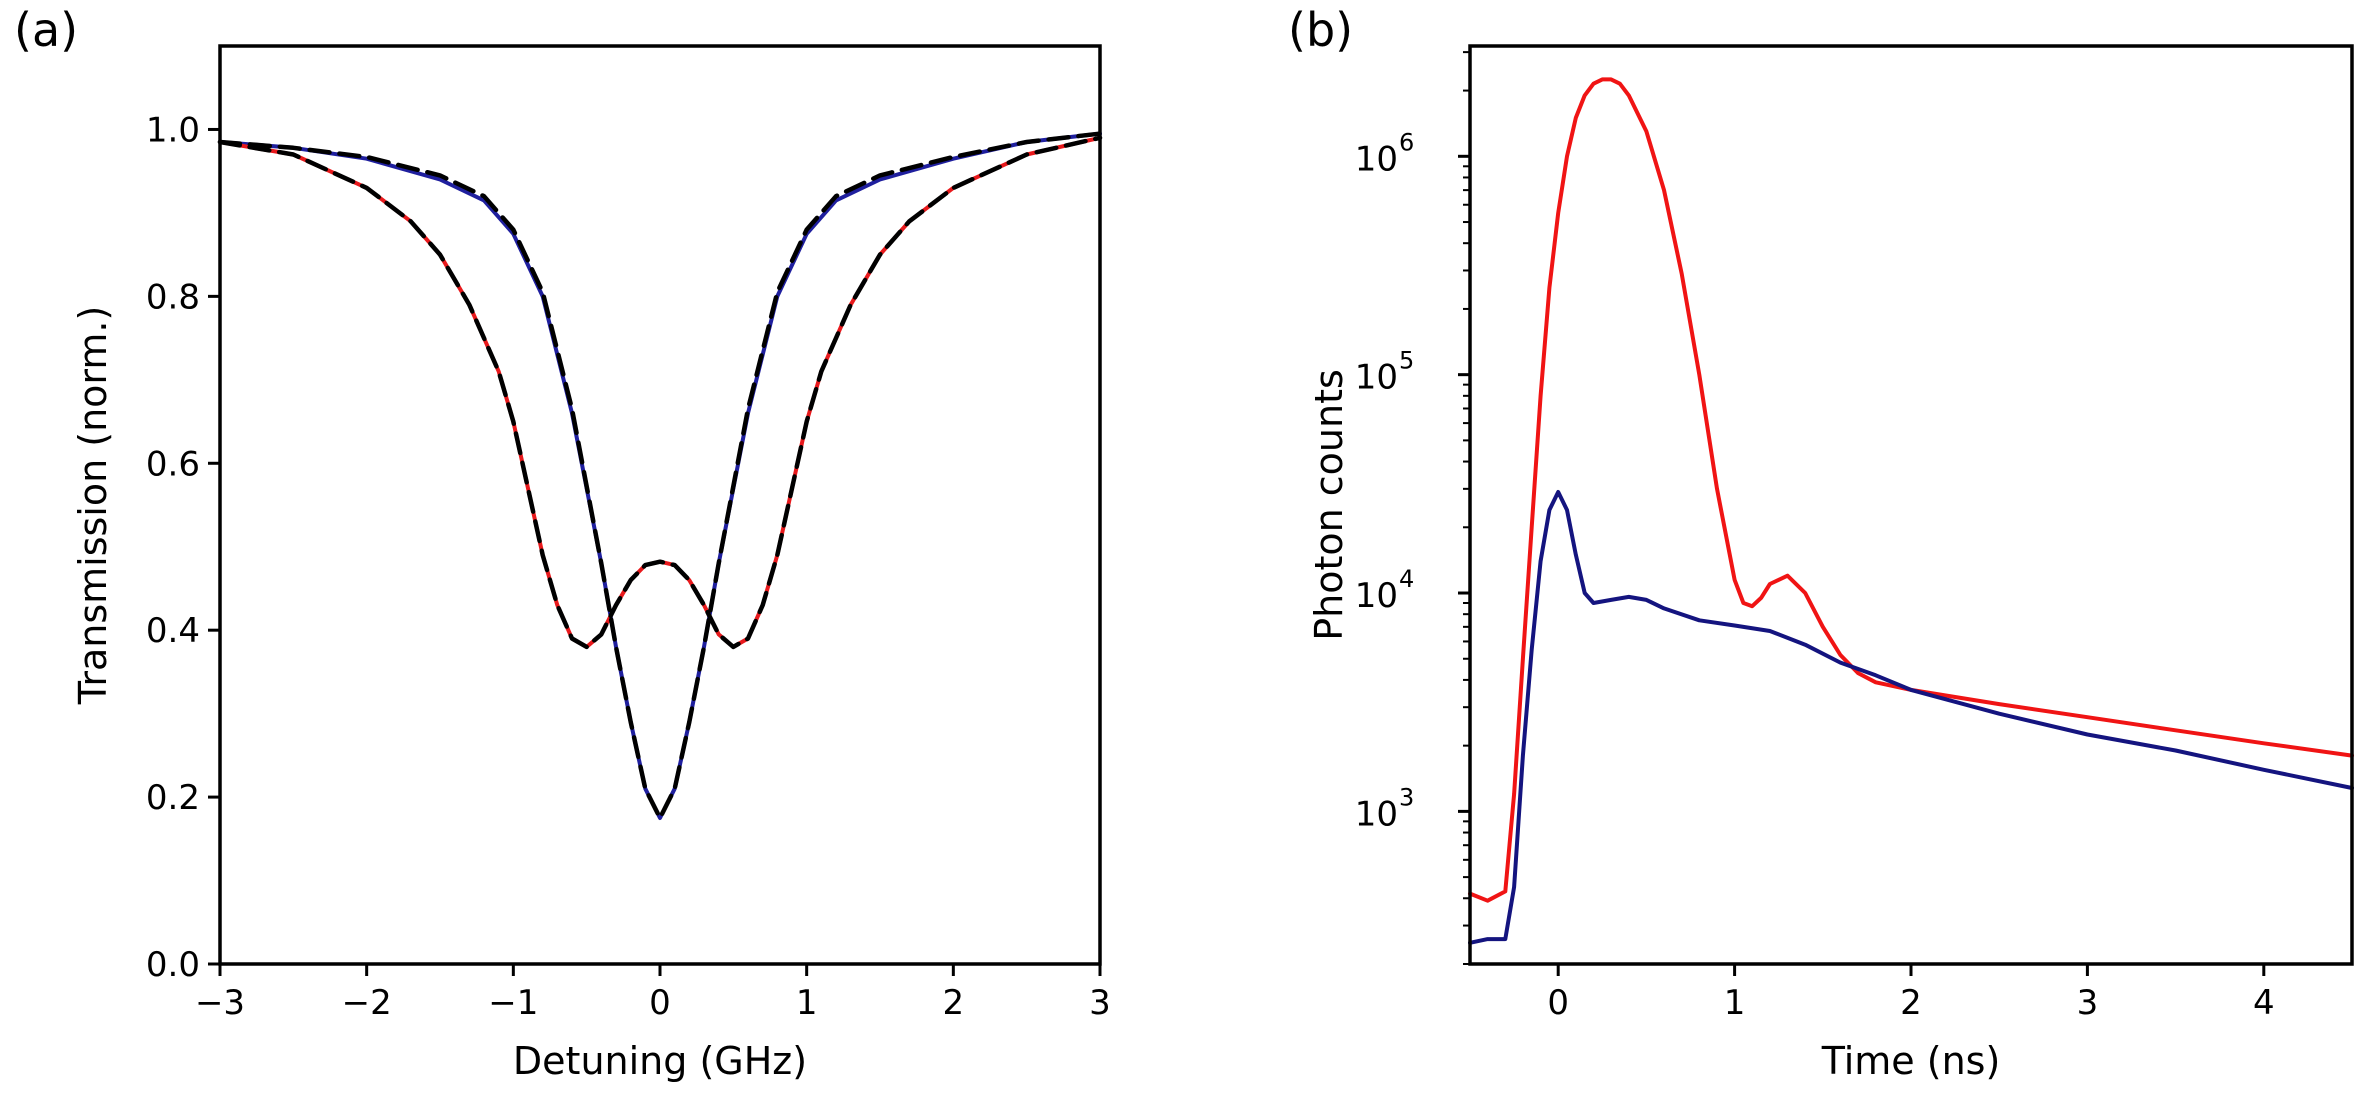 The width and height of the screenshot is (2370, 1098). I want to click on panel-b-y-label: Photon counts, so click(1329, 505).